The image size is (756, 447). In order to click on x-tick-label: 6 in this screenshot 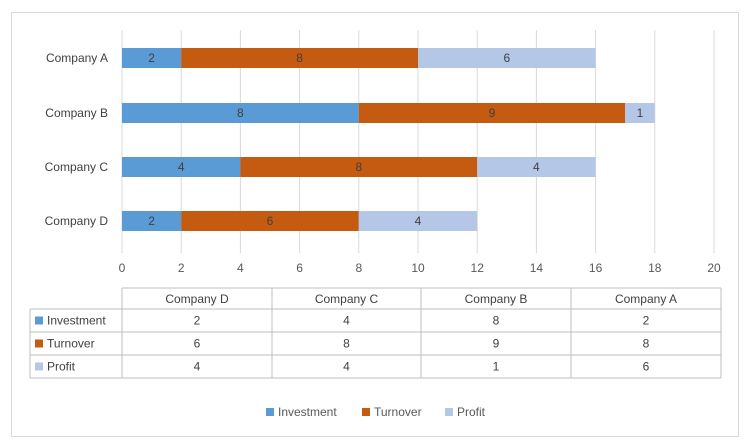, I will do `click(299, 268)`.